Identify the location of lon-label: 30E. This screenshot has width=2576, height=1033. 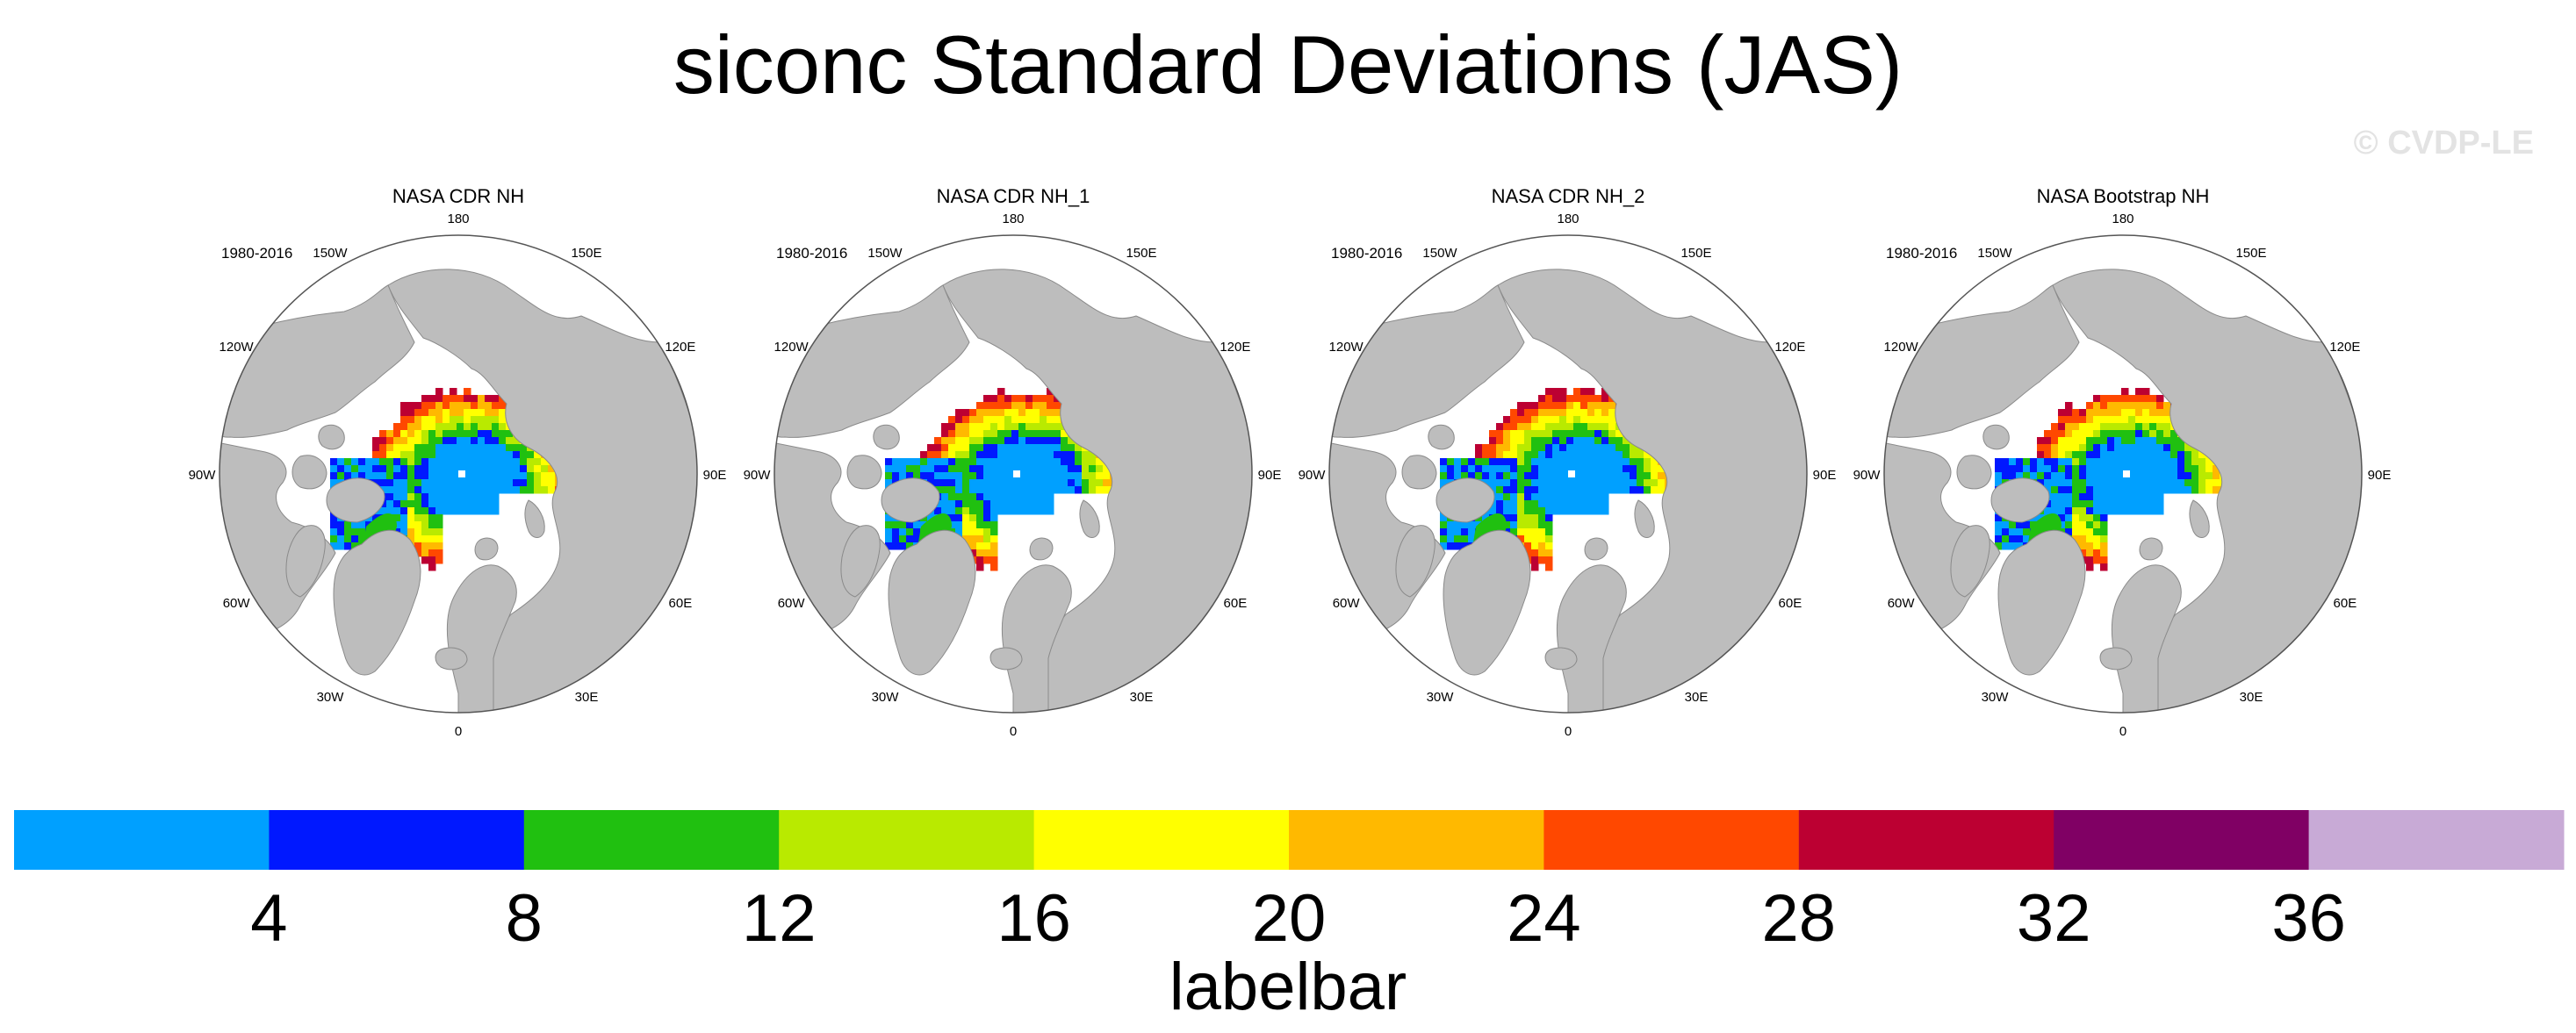
(587, 697).